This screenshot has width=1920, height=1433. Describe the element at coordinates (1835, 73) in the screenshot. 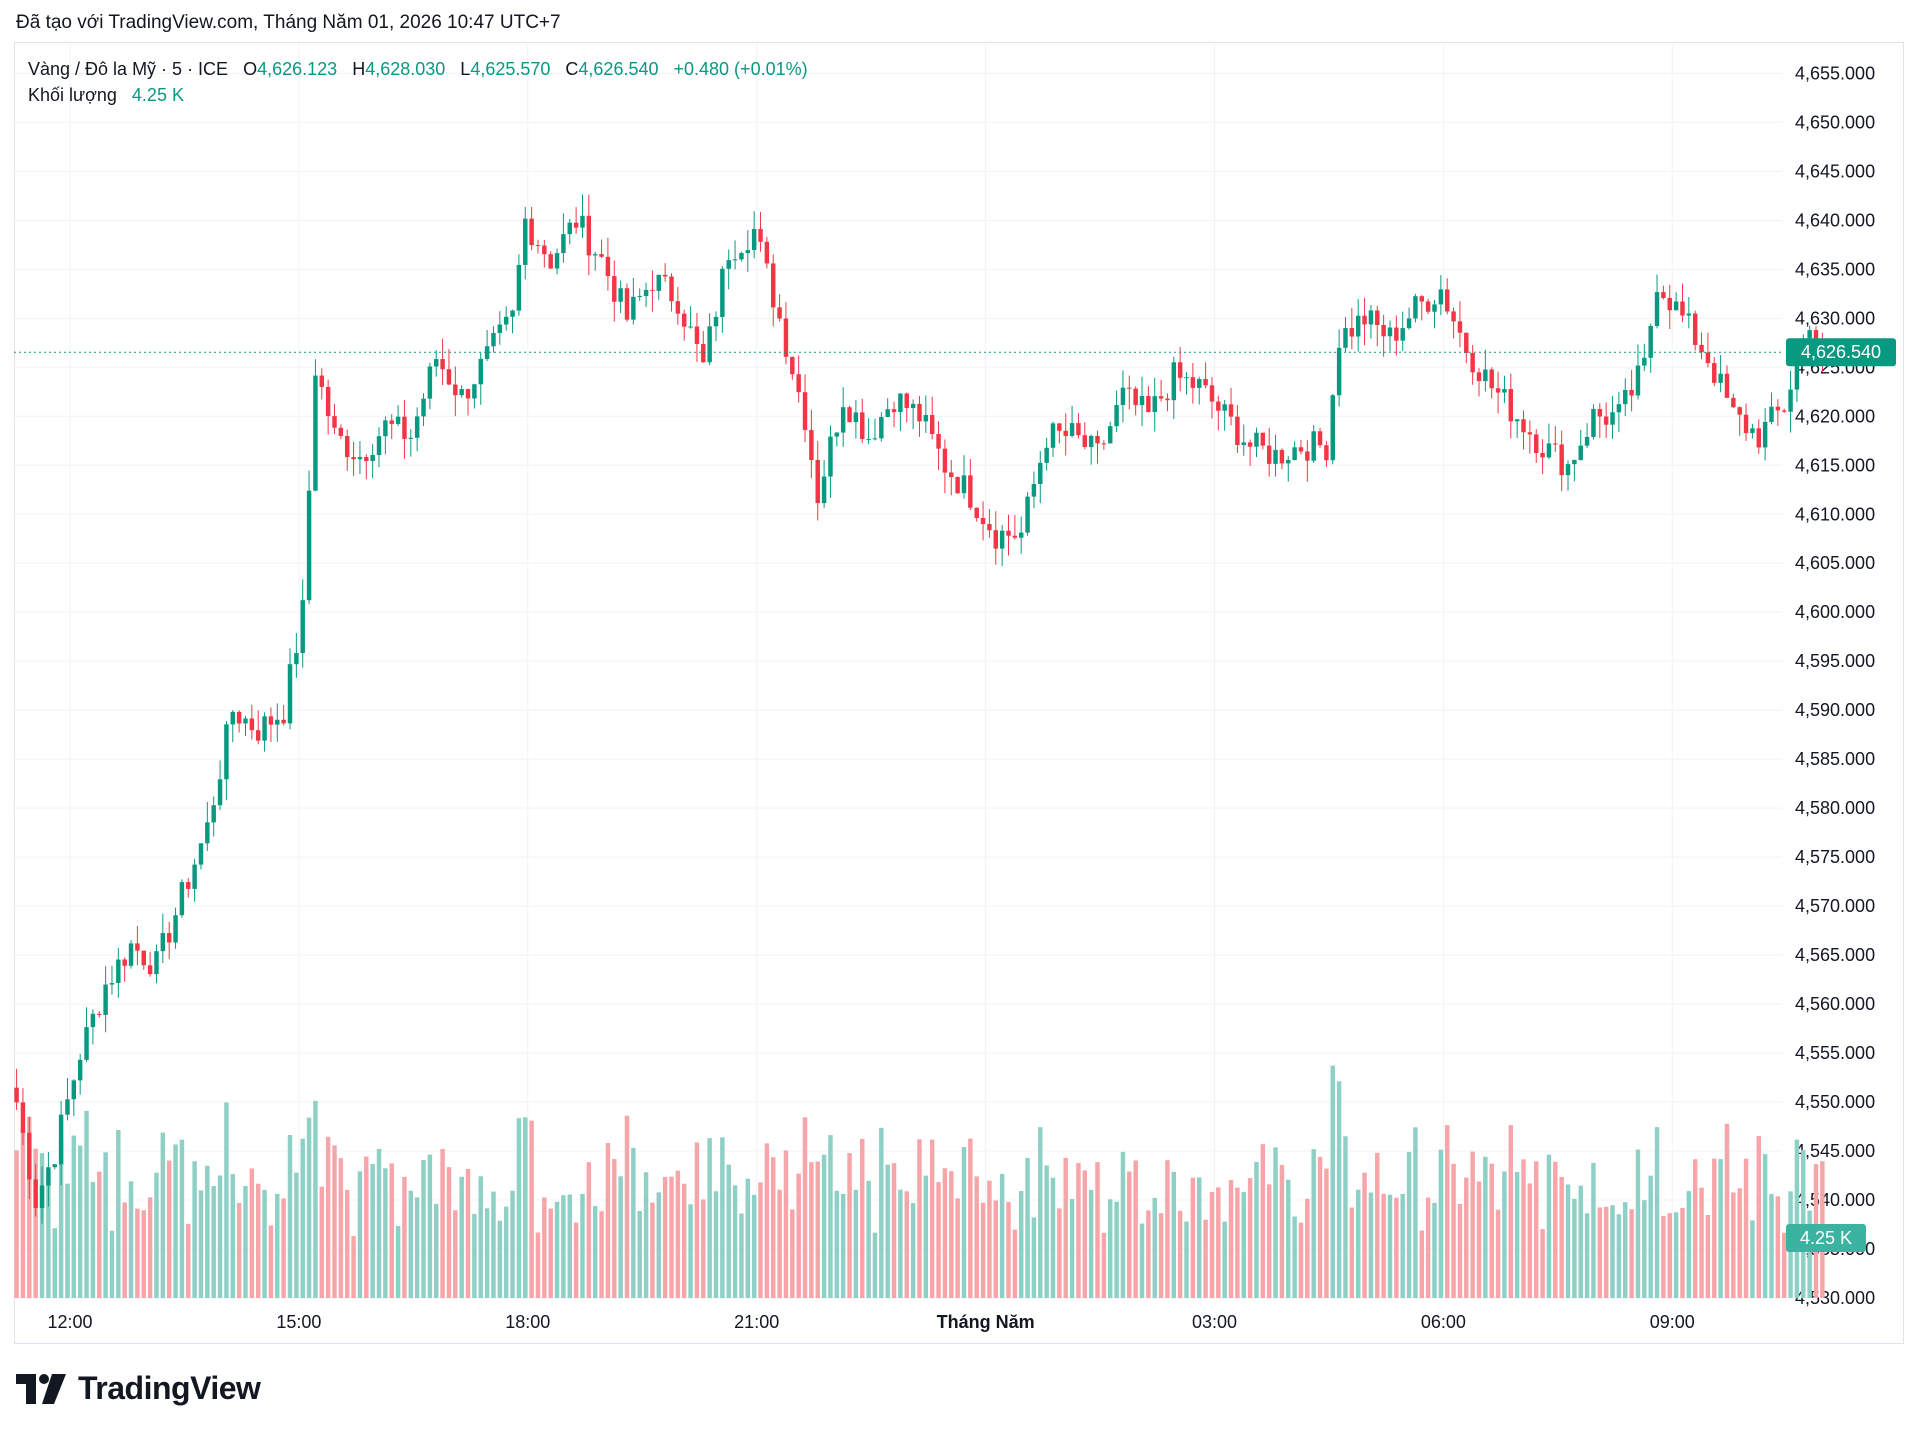

I see `y-tick-label: 4,655.000` at that location.